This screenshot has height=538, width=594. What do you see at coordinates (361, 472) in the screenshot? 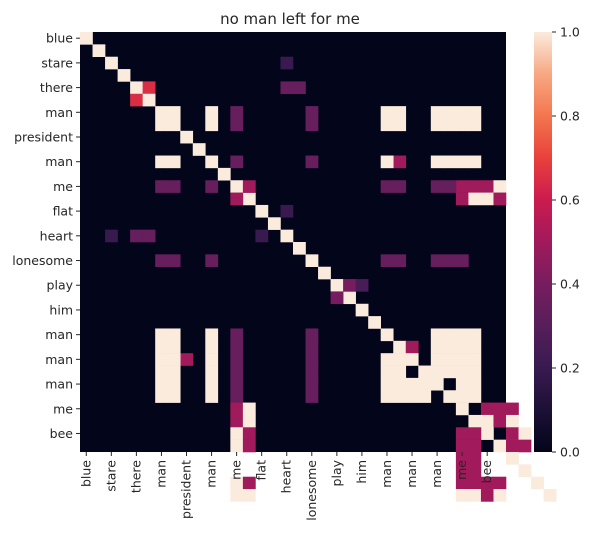
I see `x-tick-label: him` at bounding box center [361, 472].